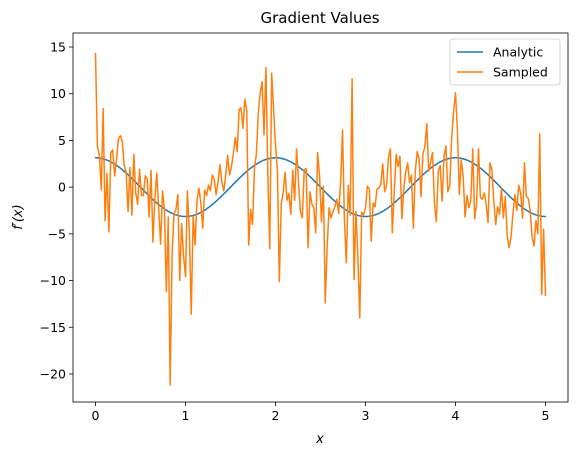 The image size is (578, 455). What do you see at coordinates (18, 216) in the screenshot?
I see `y-axis-label: f′(x)` at bounding box center [18, 216].